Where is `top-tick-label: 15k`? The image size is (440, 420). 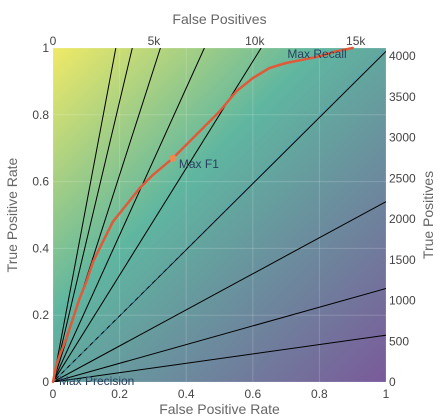 top-tick-label: 15k is located at coordinates (356, 41).